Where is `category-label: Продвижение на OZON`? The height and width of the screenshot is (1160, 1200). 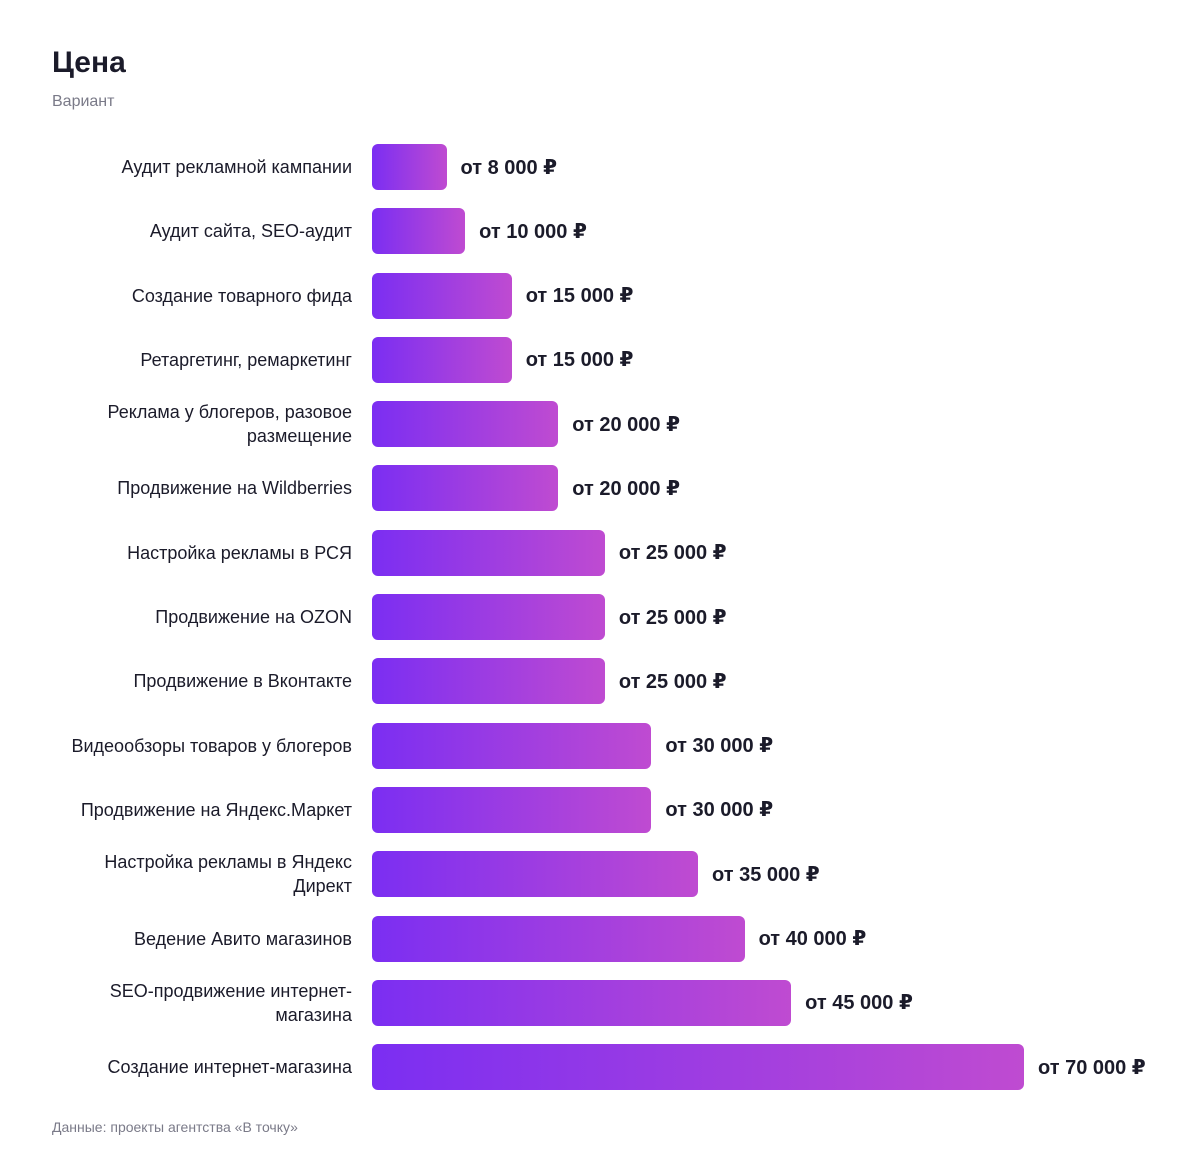
category-label: Продвижение на OZON is located at coordinates (253, 617).